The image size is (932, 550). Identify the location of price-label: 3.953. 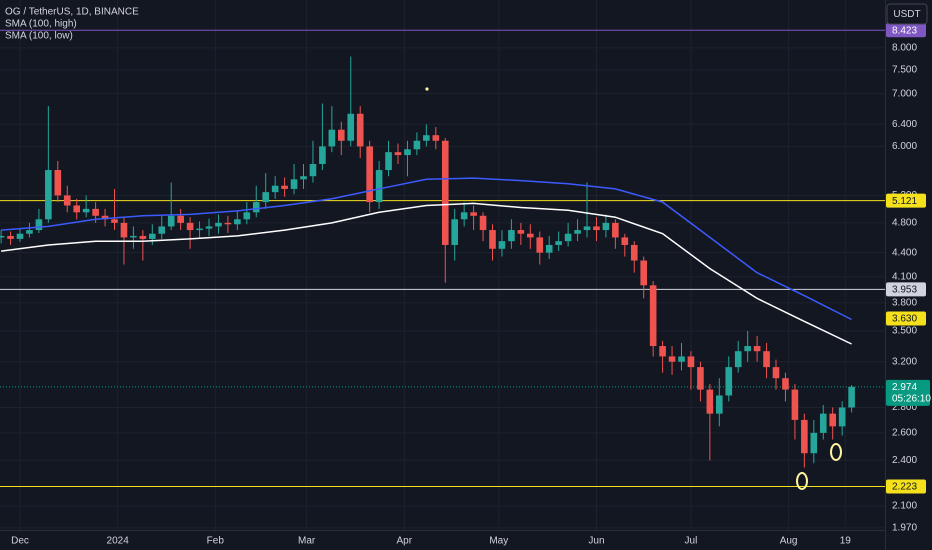
(904, 289).